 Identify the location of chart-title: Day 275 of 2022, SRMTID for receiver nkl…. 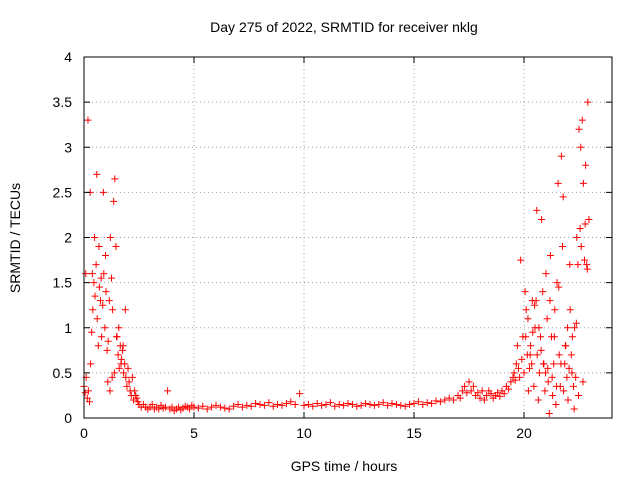
(344, 27).